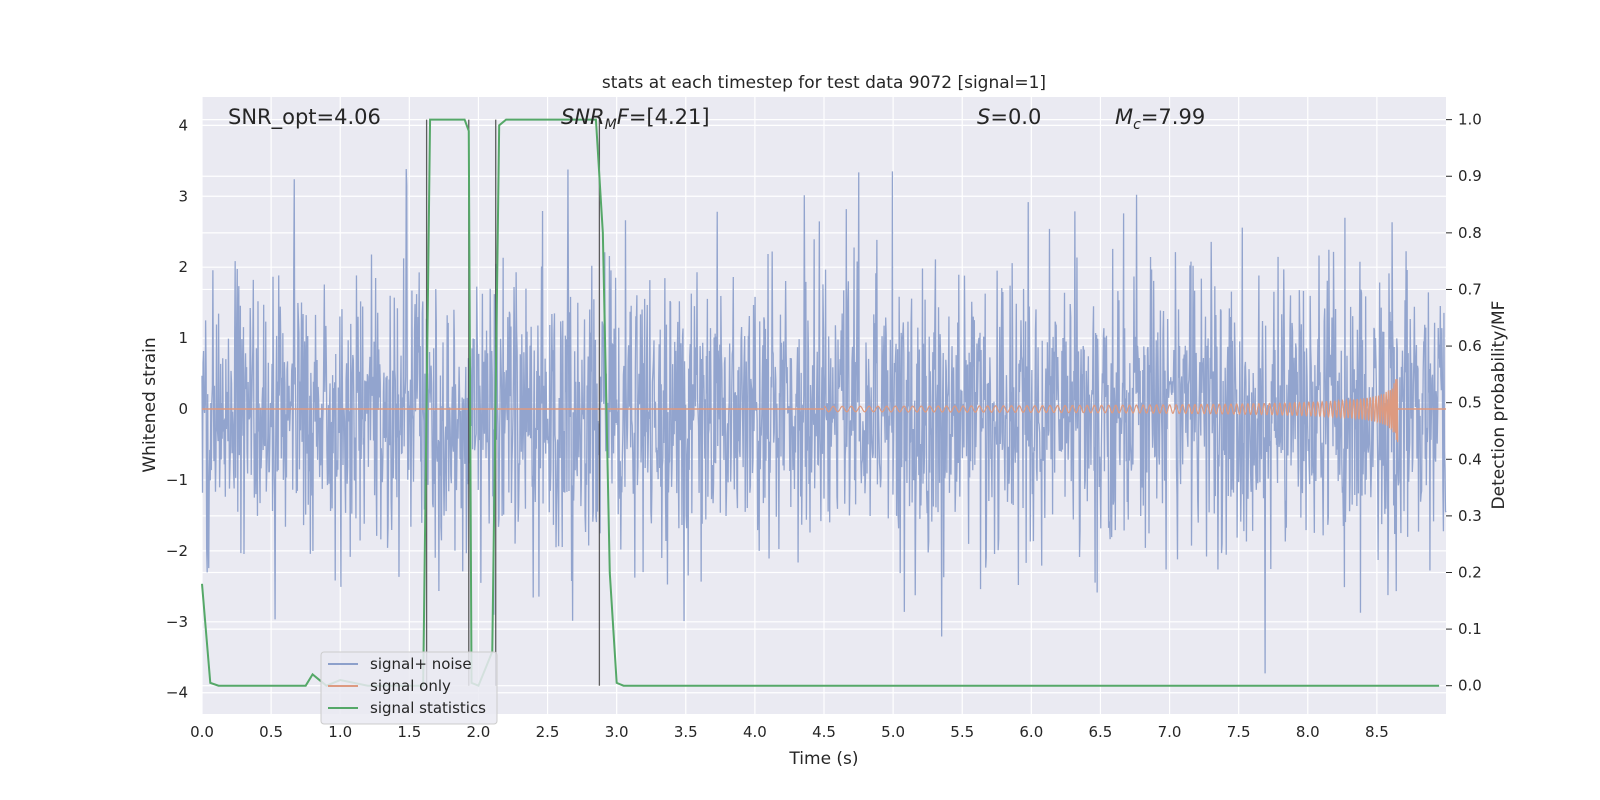 This screenshot has height=800, width=1600. Describe the element at coordinates (1031, 732) in the screenshot. I see `x-tick-label-12: 6.0` at that location.